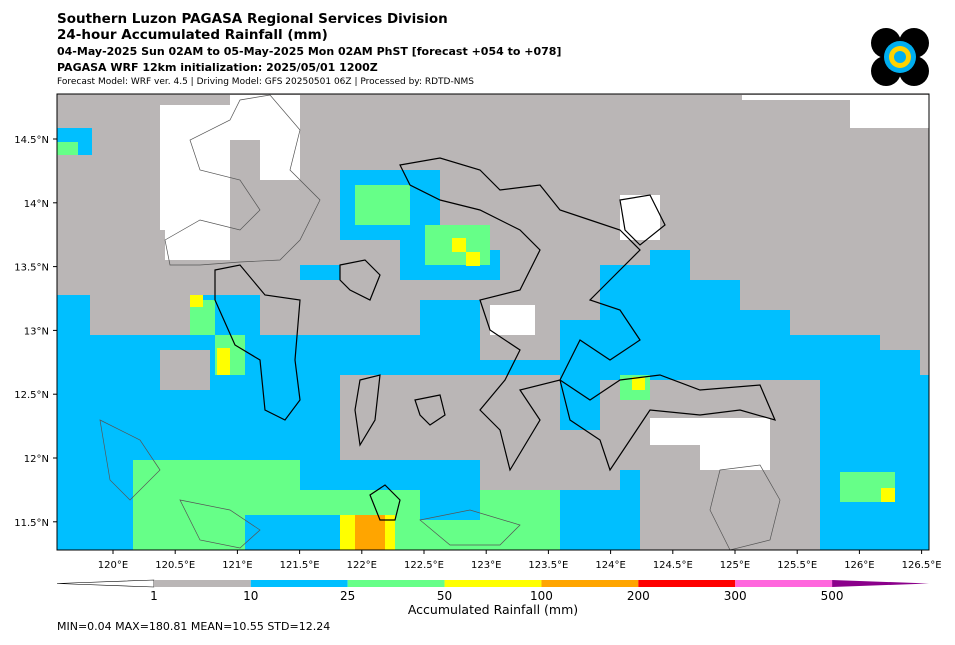 This screenshot has height=645, width=955. I want to click on colorbar-label: 100, so click(541, 596).